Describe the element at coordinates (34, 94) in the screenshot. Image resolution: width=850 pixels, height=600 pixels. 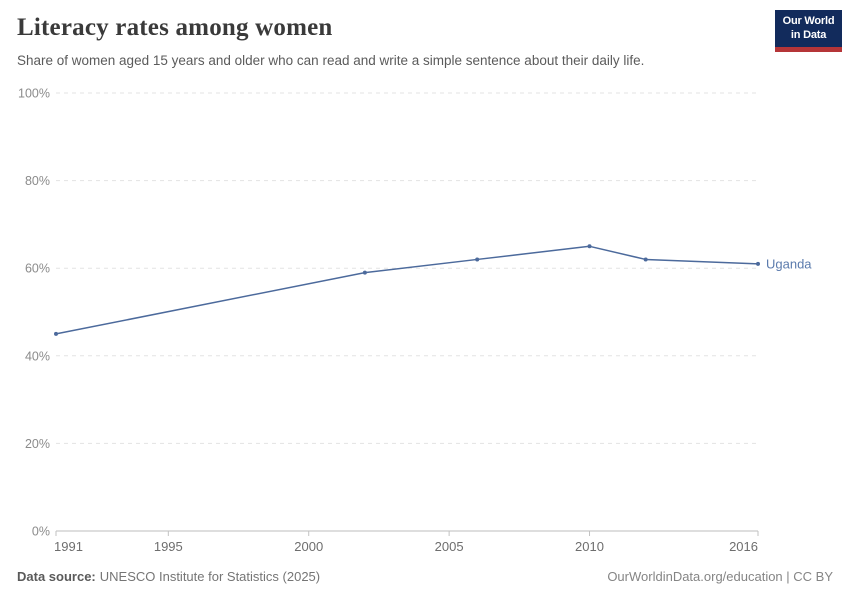
I see `y-axis-tick-label: 100%` at that location.